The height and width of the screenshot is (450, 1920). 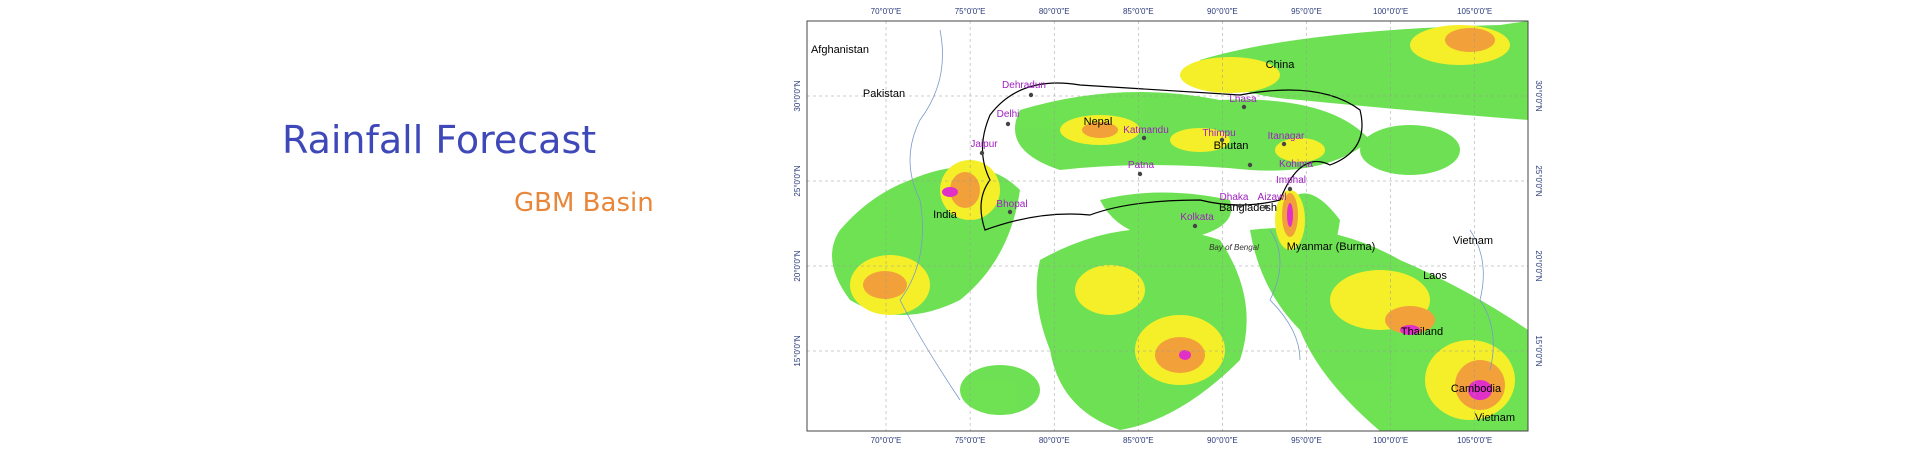 I want to click on lat-label-left: 15°0'0"N, so click(x=797, y=350).